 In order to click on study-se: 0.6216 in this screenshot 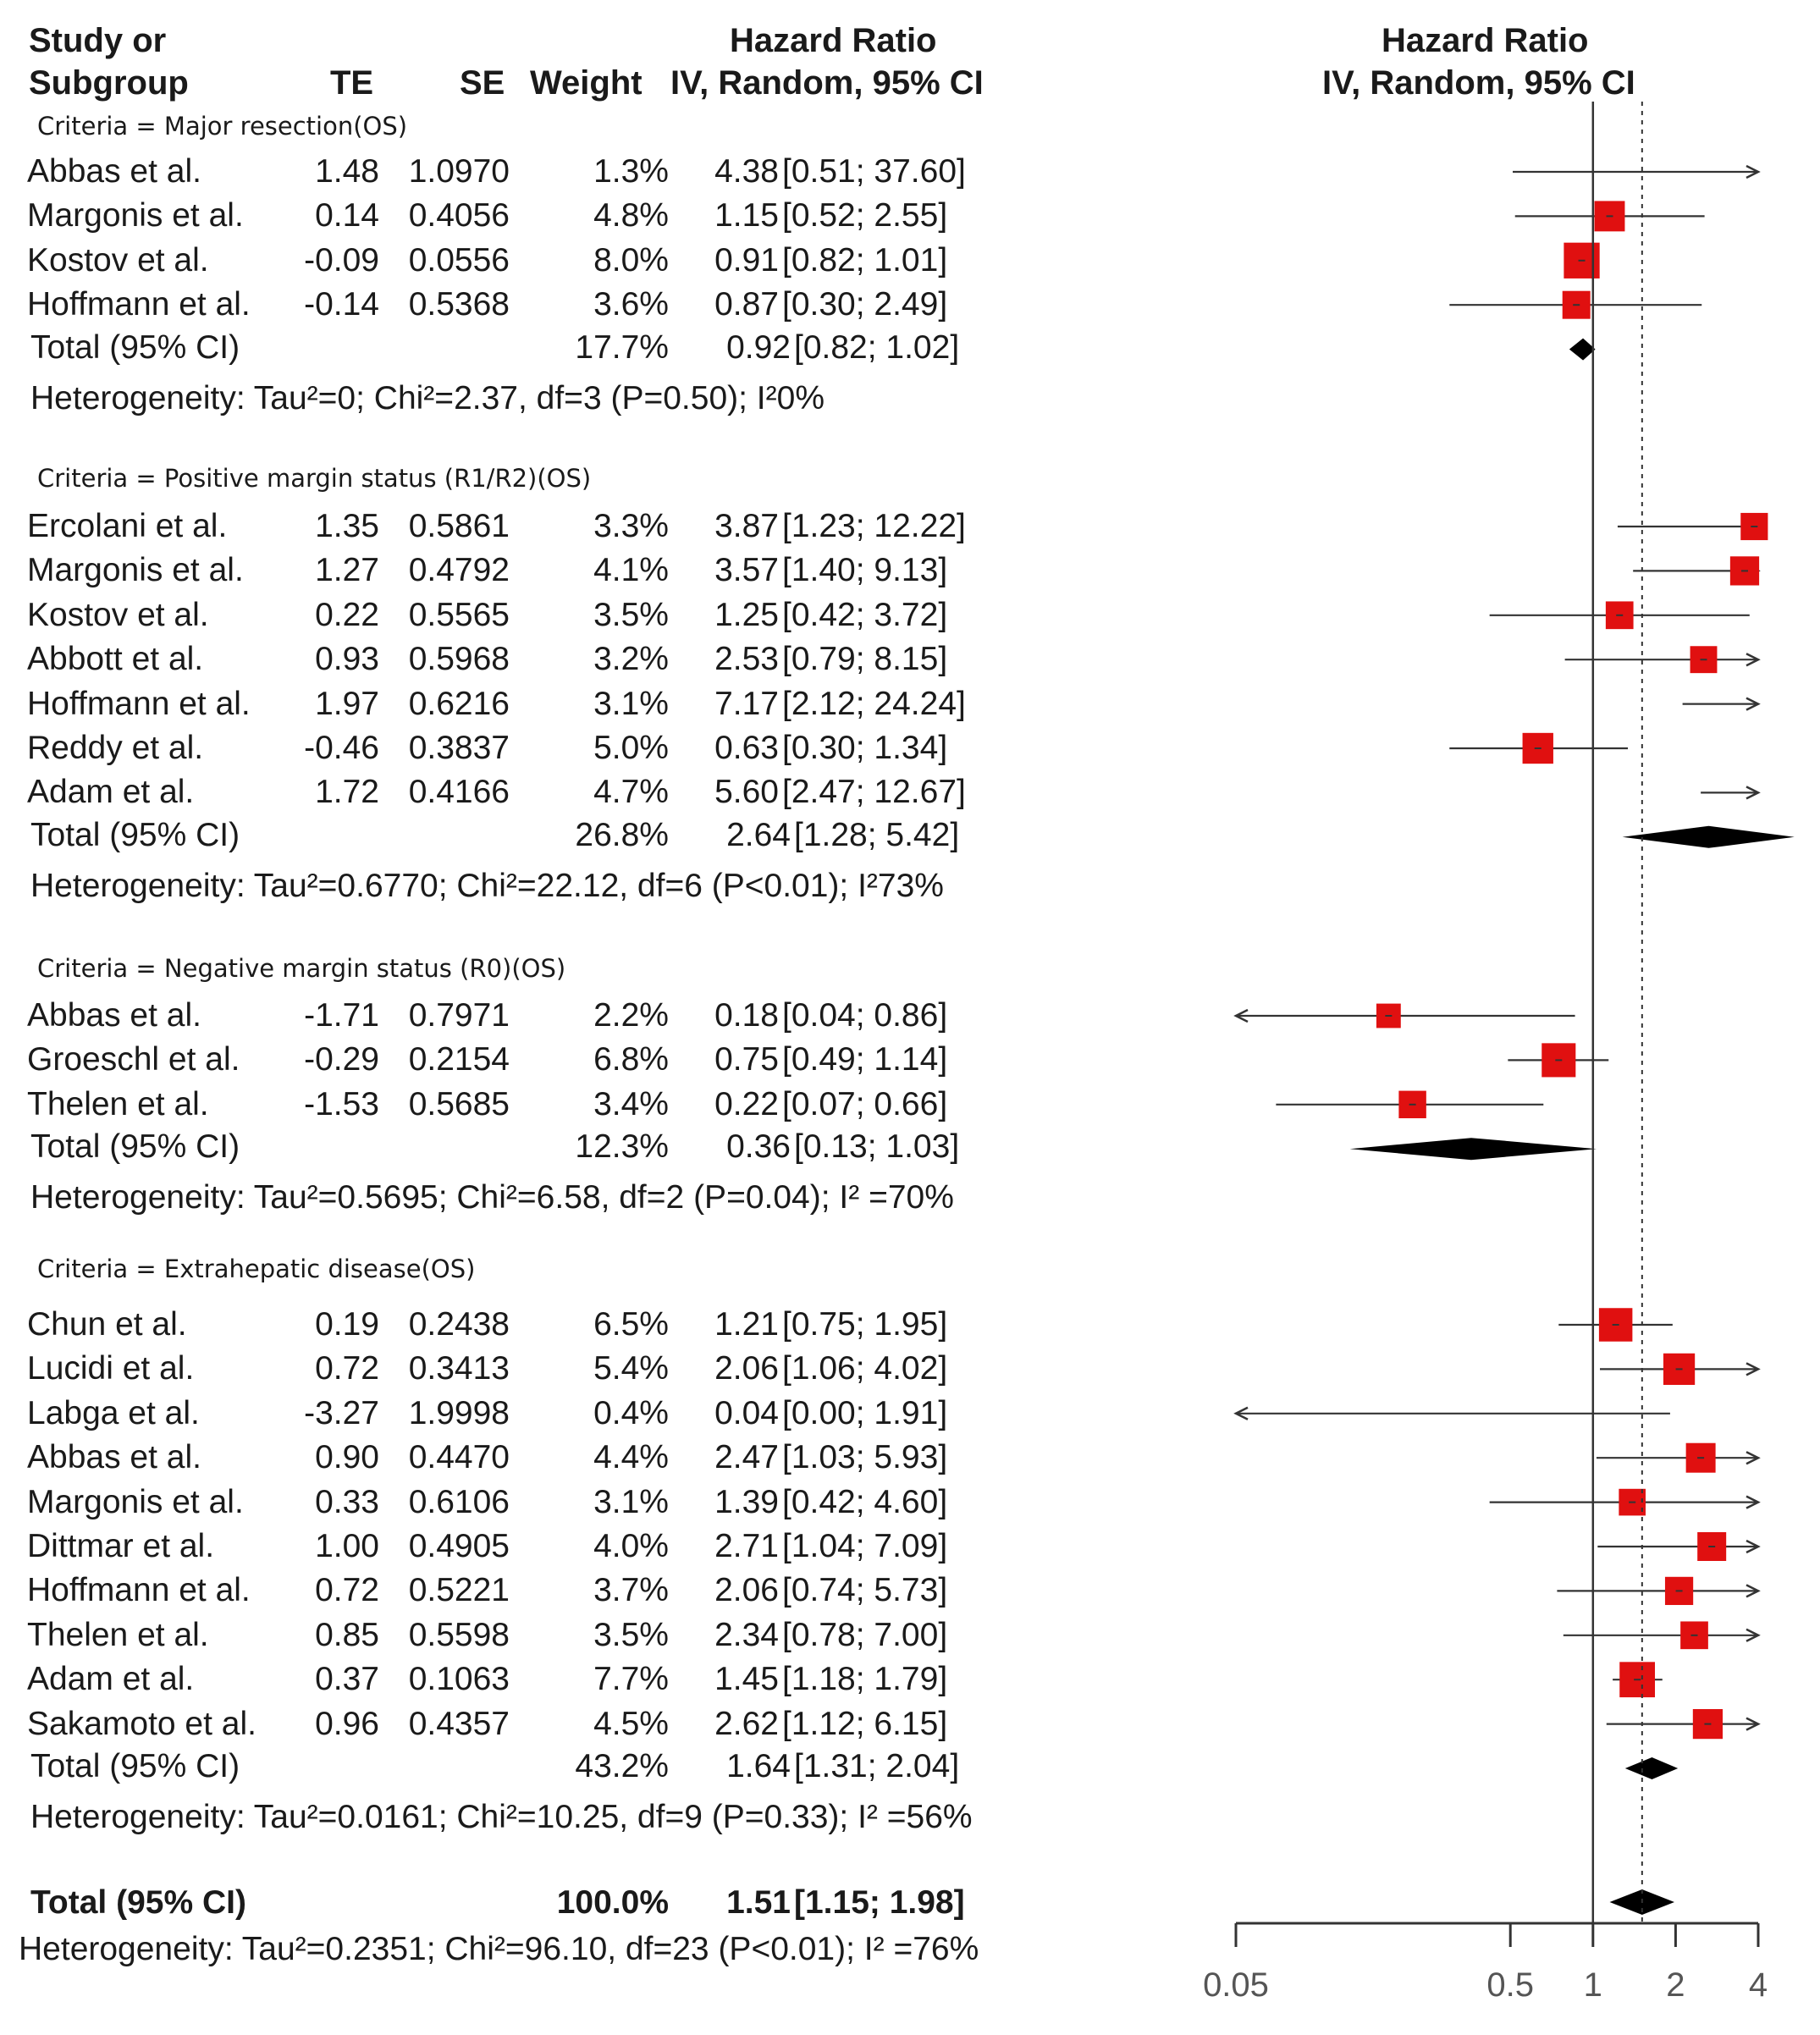, I will do `click(459, 703)`.